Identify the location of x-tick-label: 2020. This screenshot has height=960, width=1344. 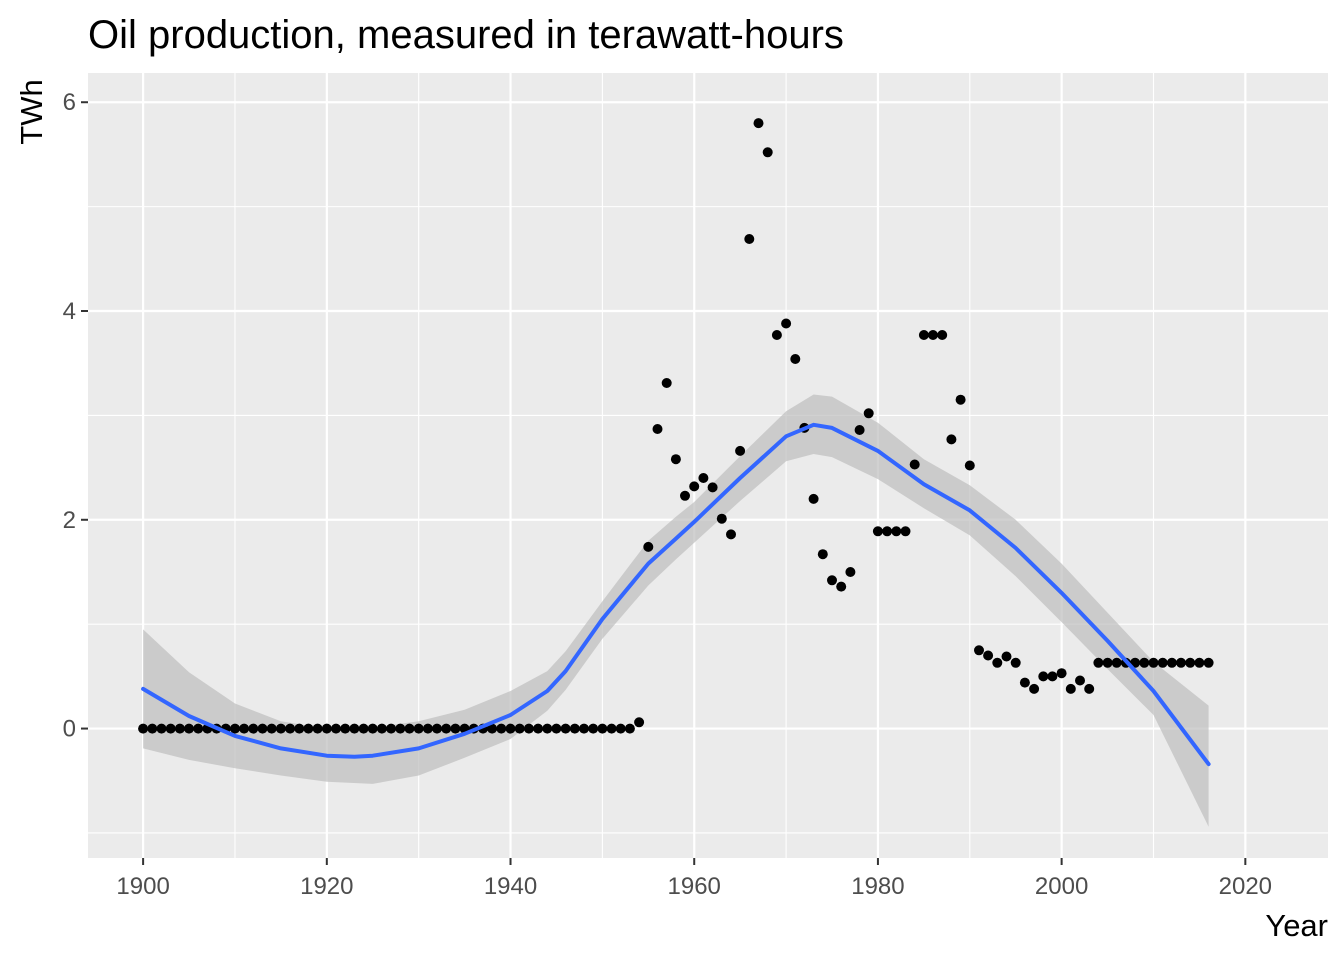
(1245, 886).